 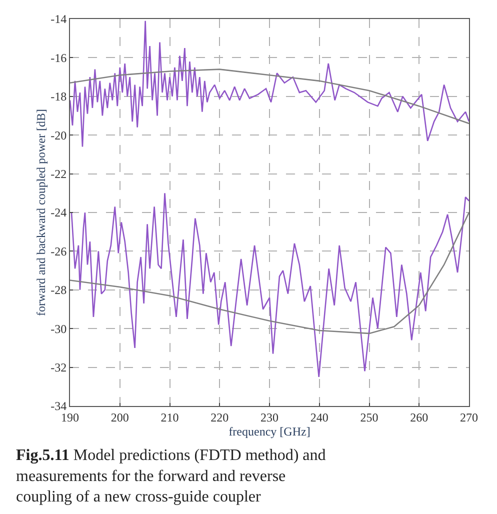 I want to click on x-tick-label: 260, so click(x=419, y=417).